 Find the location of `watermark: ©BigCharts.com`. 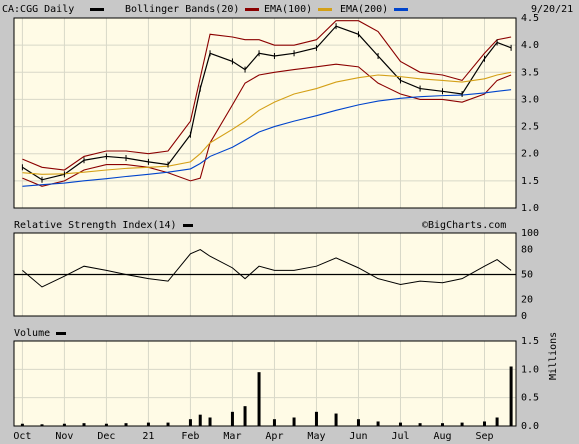

watermark: ©BigCharts.com is located at coordinates (464, 225).